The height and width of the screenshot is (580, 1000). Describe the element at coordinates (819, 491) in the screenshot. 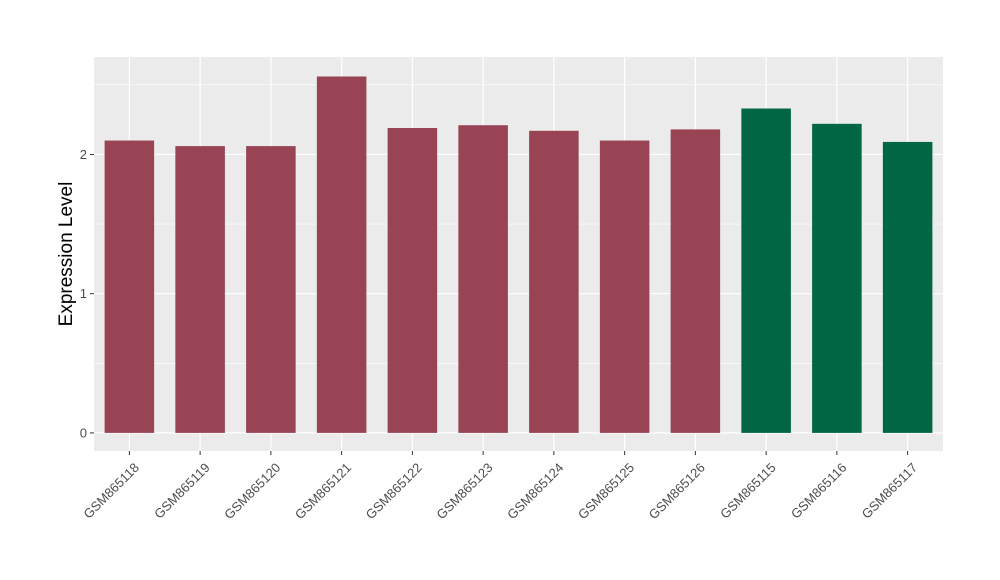

I see `x-tick-label: GSM865116` at that location.